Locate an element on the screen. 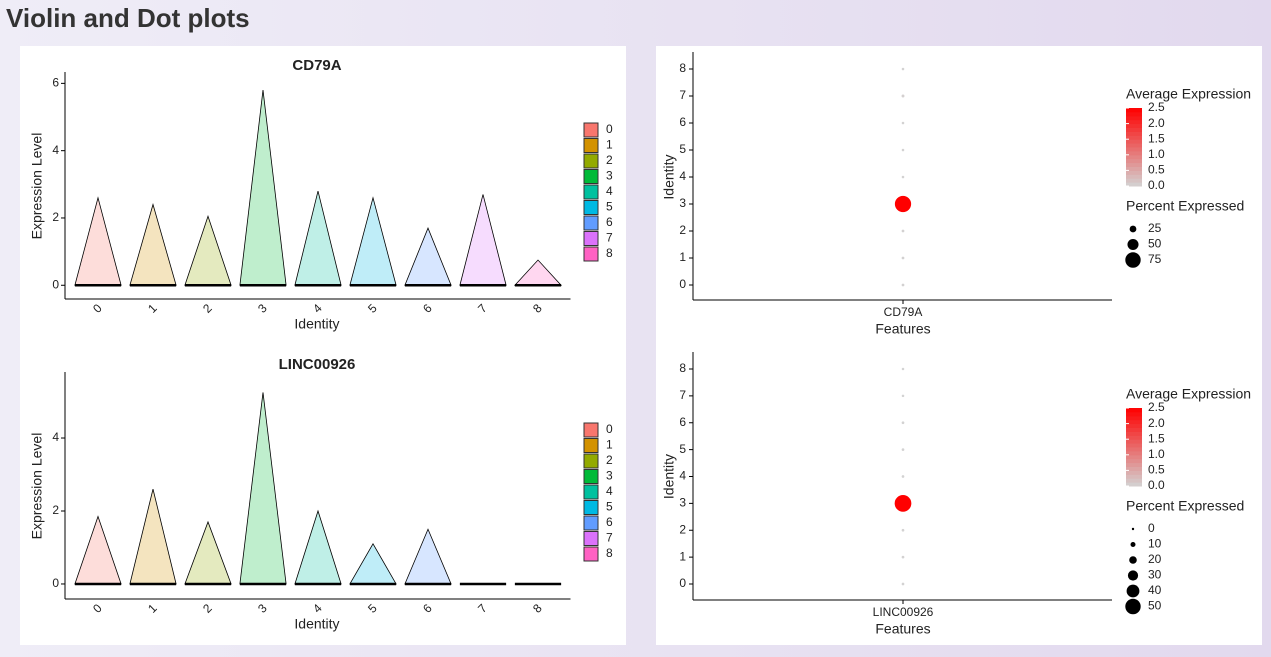 Image resolution: width=1271 pixels, height=657 pixels. legend-label: 0 is located at coordinates (609, 129).